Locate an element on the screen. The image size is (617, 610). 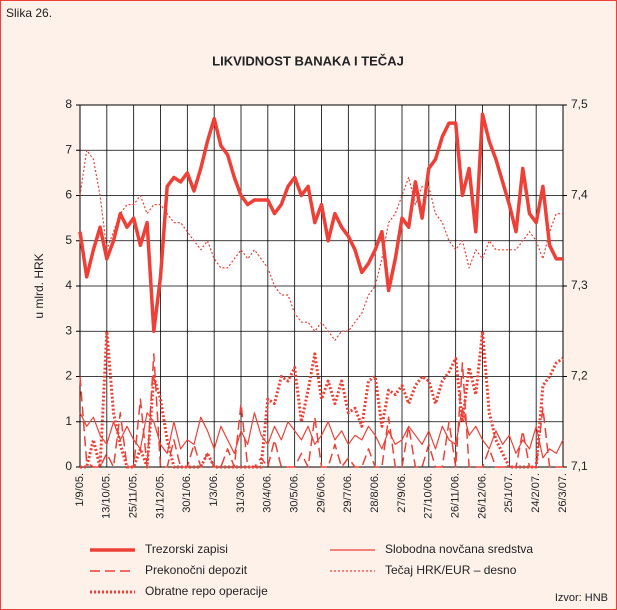
x-tick-label: 27/10/06. is located at coordinates (429, 496).